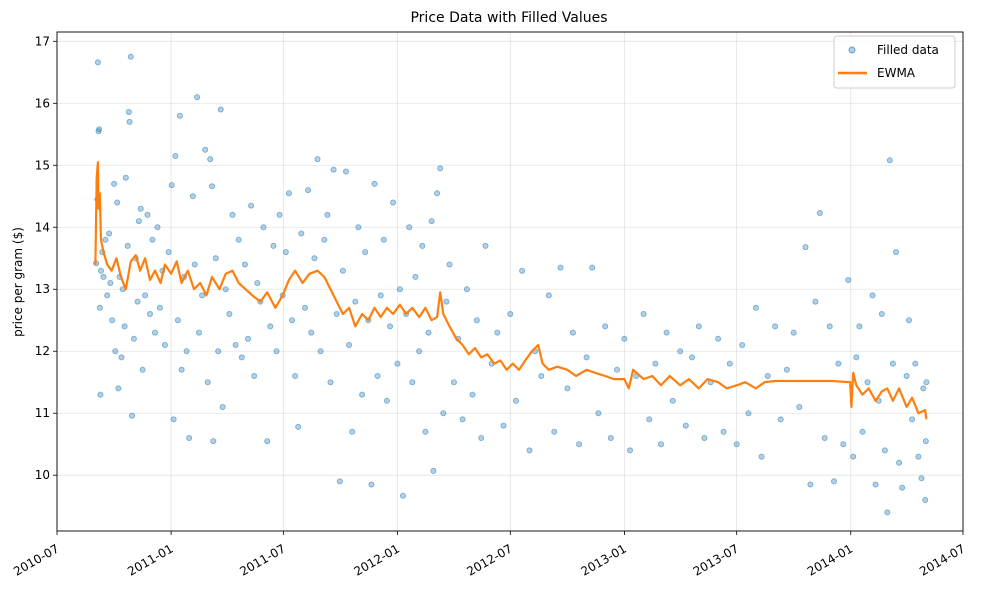 This screenshot has width=988, height=590. What do you see at coordinates (42, 475) in the screenshot?
I see `y-tick-label: 10` at bounding box center [42, 475].